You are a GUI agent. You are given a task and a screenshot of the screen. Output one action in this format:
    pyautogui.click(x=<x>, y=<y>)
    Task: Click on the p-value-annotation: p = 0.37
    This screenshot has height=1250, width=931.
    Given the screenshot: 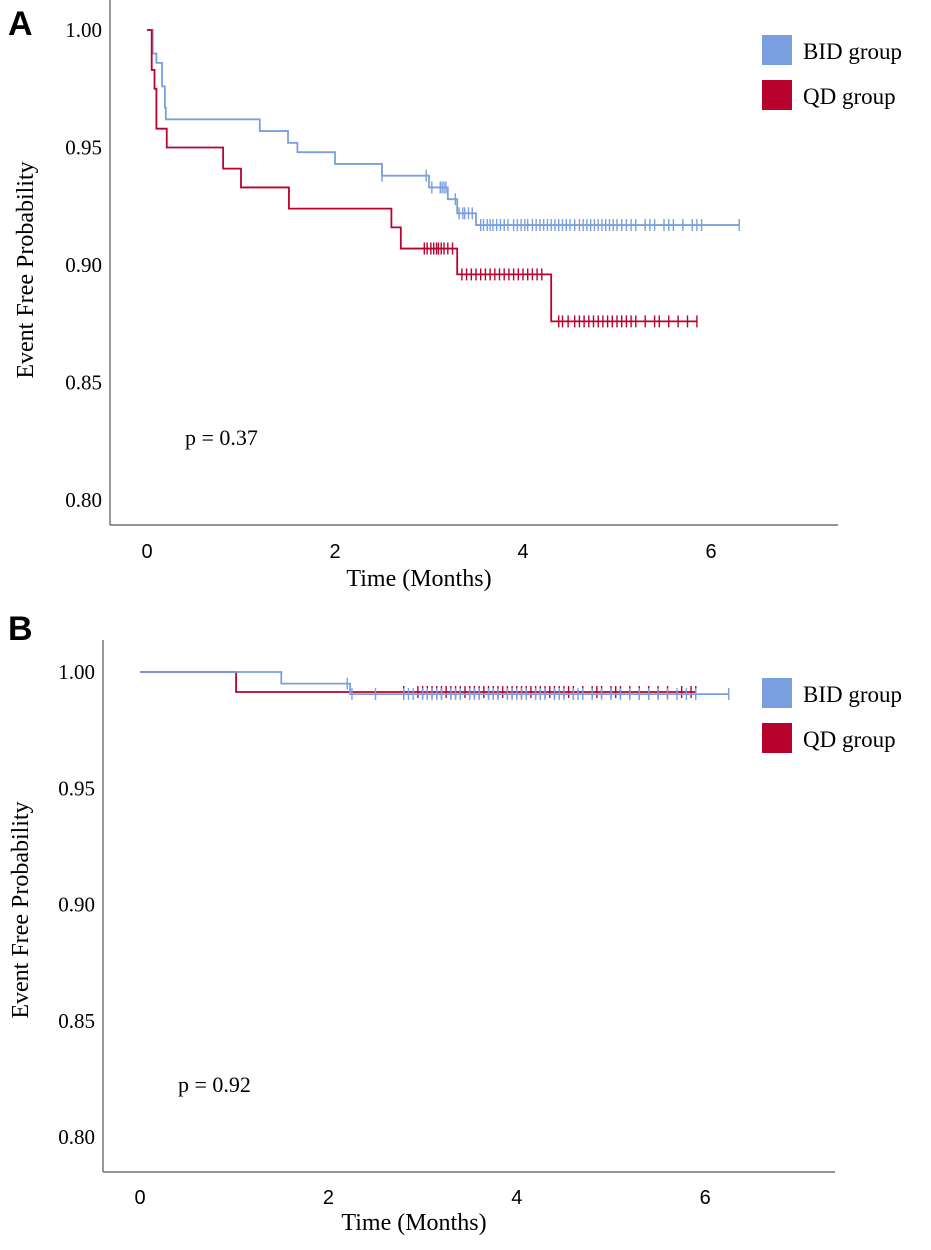 What is the action you would take?
    pyautogui.click(x=221, y=437)
    